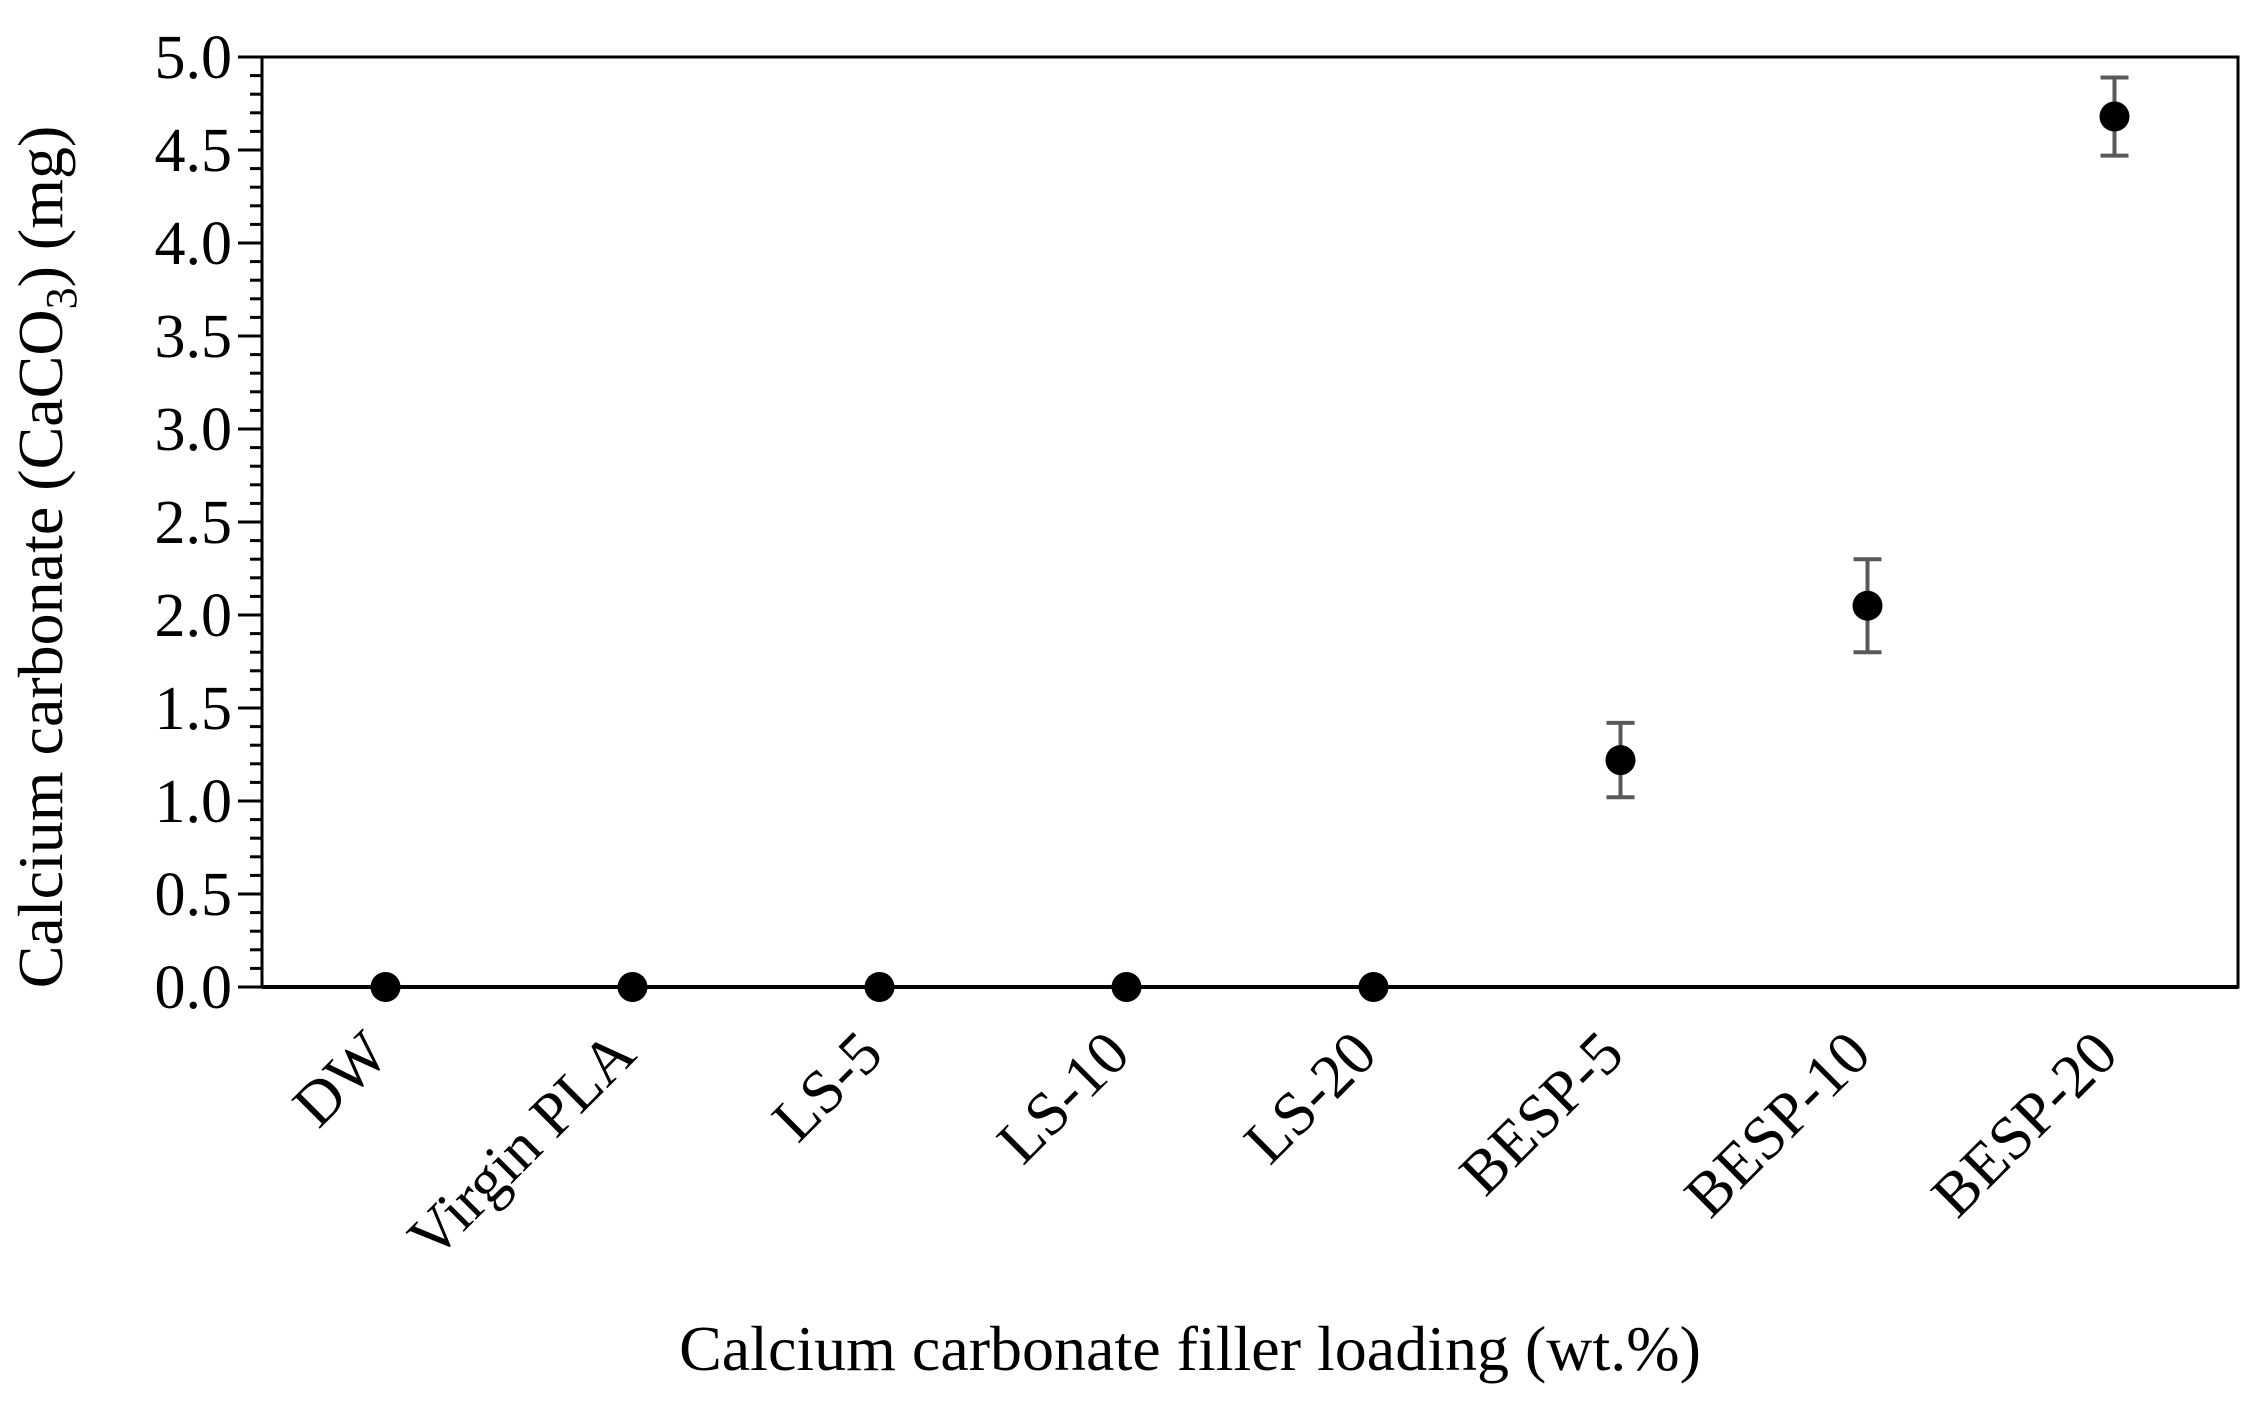 Image resolution: width=2257 pixels, height=1404 pixels. Describe the element at coordinates (194, 430) in the screenshot. I see `y-tick-label: 3.0` at that location.